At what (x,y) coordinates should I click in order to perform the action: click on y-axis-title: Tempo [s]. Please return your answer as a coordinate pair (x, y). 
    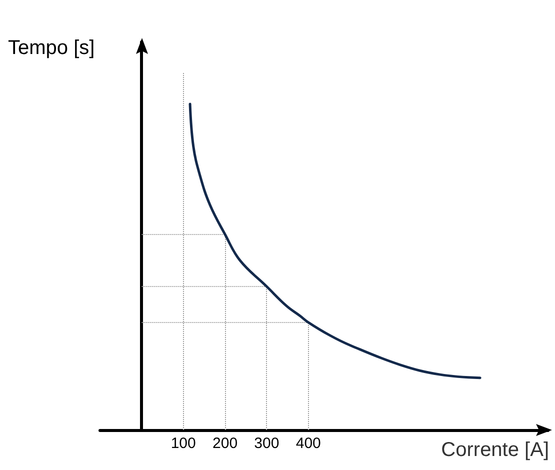
    Looking at the image, I should click on (51, 48).